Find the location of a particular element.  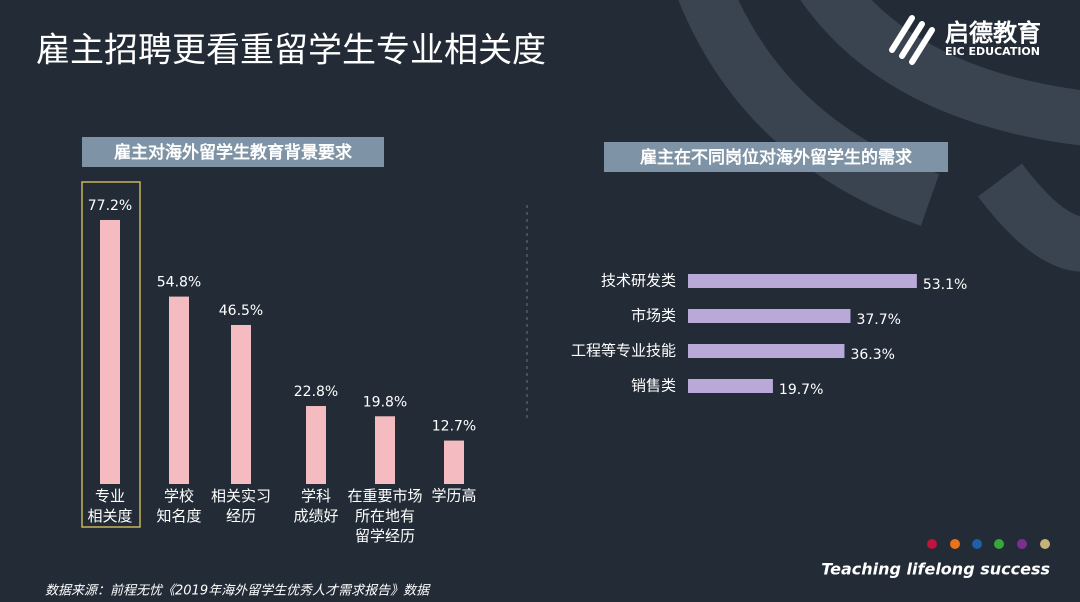

category-label: 市场类 is located at coordinates (653, 316).